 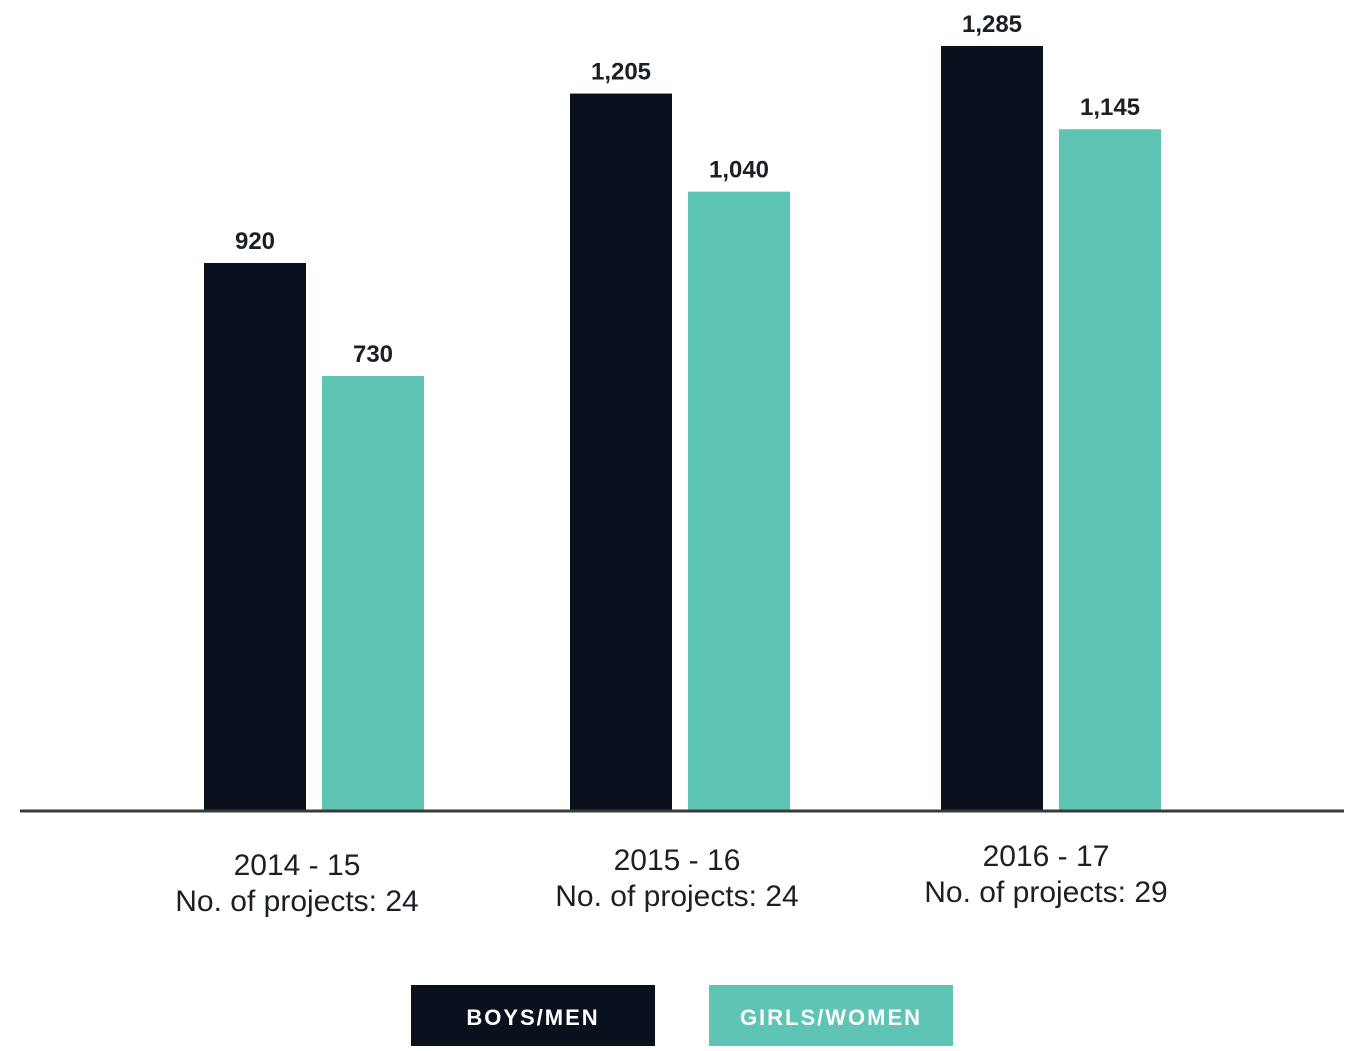 What do you see at coordinates (1046, 856) in the screenshot?
I see `category-label-2: 2016 - 17` at bounding box center [1046, 856].